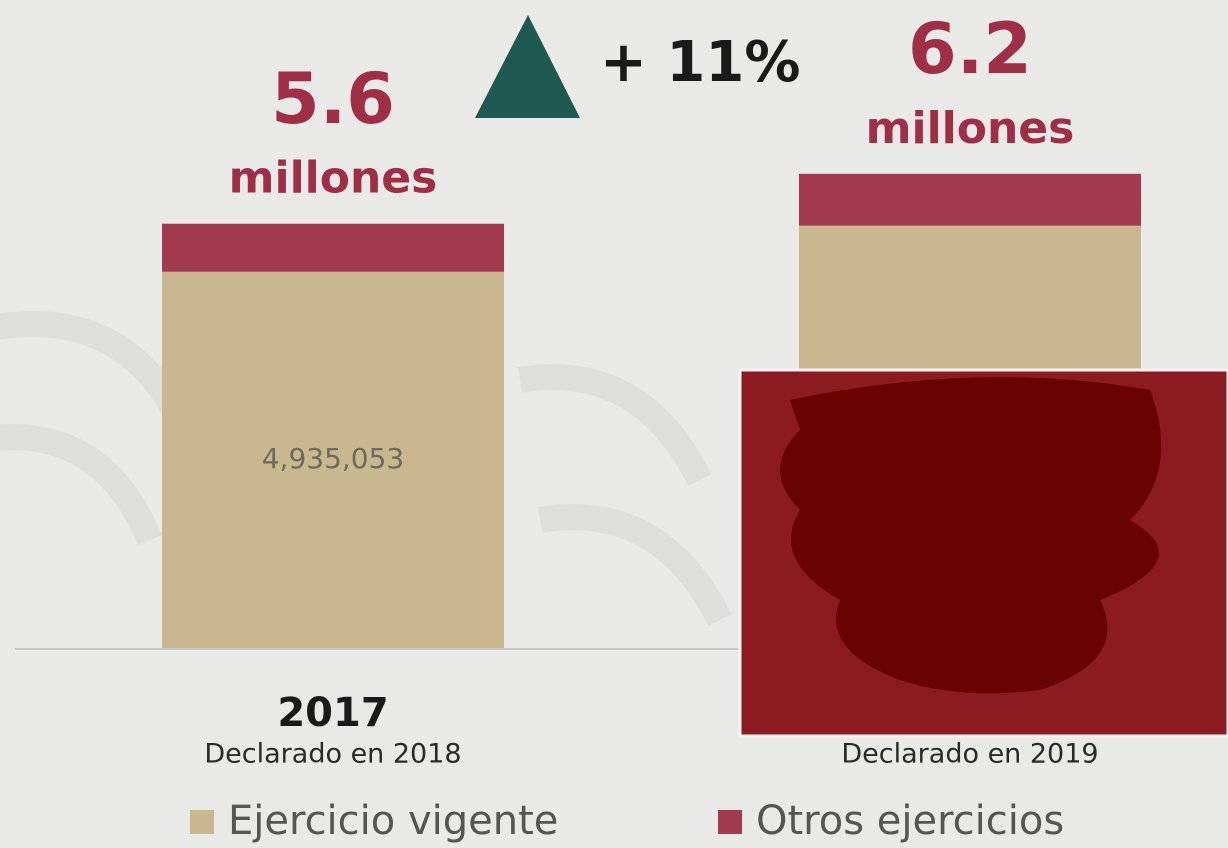 Image resolution: width=1228 pixels, height=848 pixels. I want to click on legend-label: Ejercicio vigente, so click(393, 821).